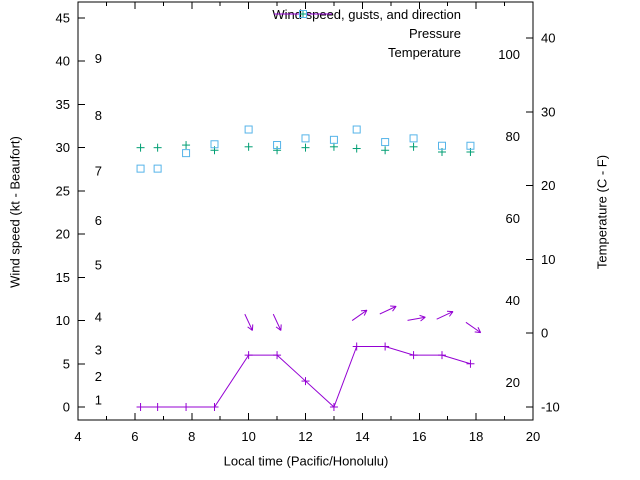  Describe the element at coordinates (63, 190) in the screenshot. I see `left-tick-label: 25` at that location.